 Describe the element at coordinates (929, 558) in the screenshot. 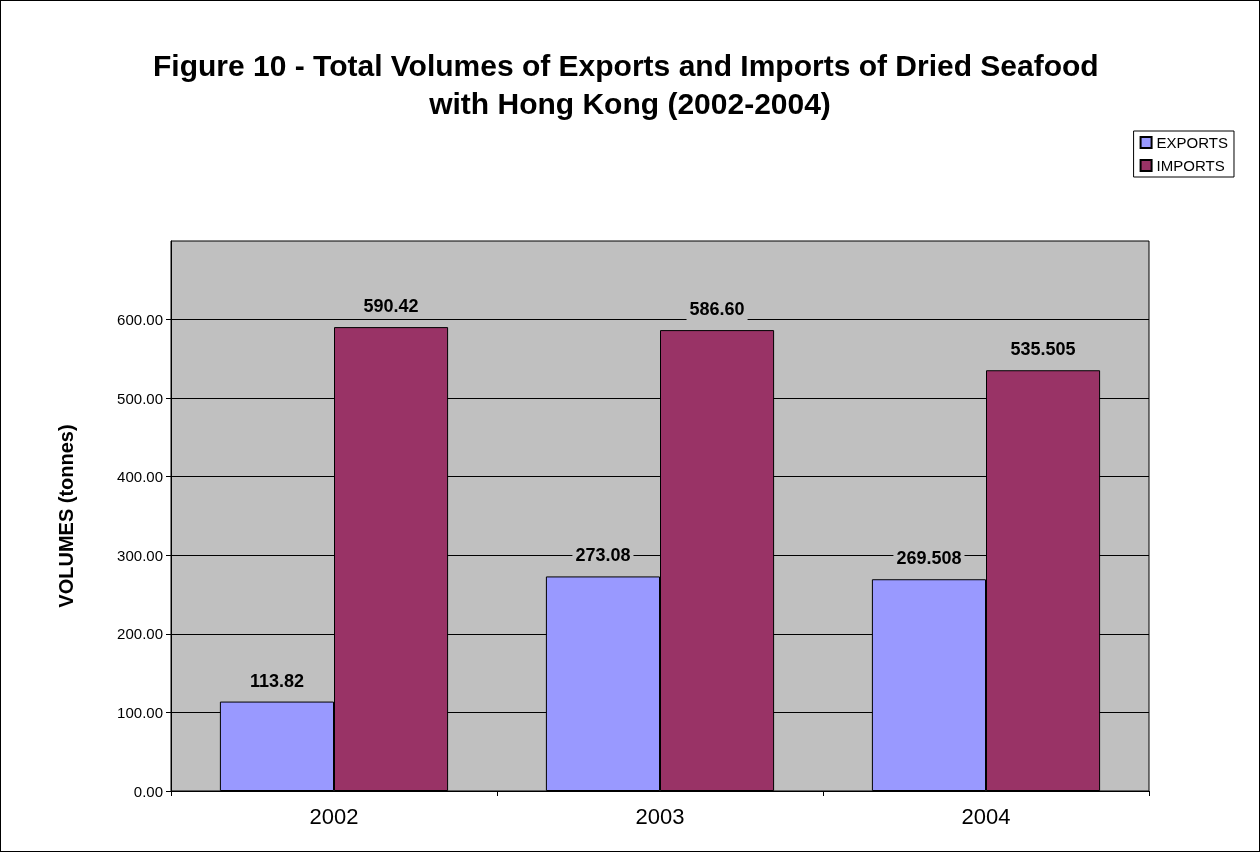

I see `data-label: 269.508` at that location.